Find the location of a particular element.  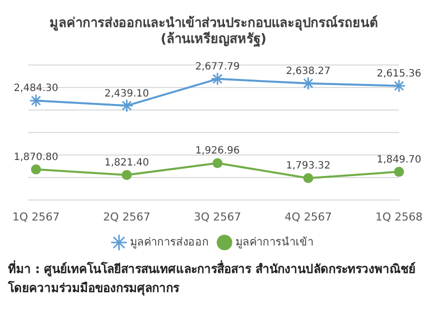

x-tick-label: 4Q 2567 is located at coordinates (308, 217).